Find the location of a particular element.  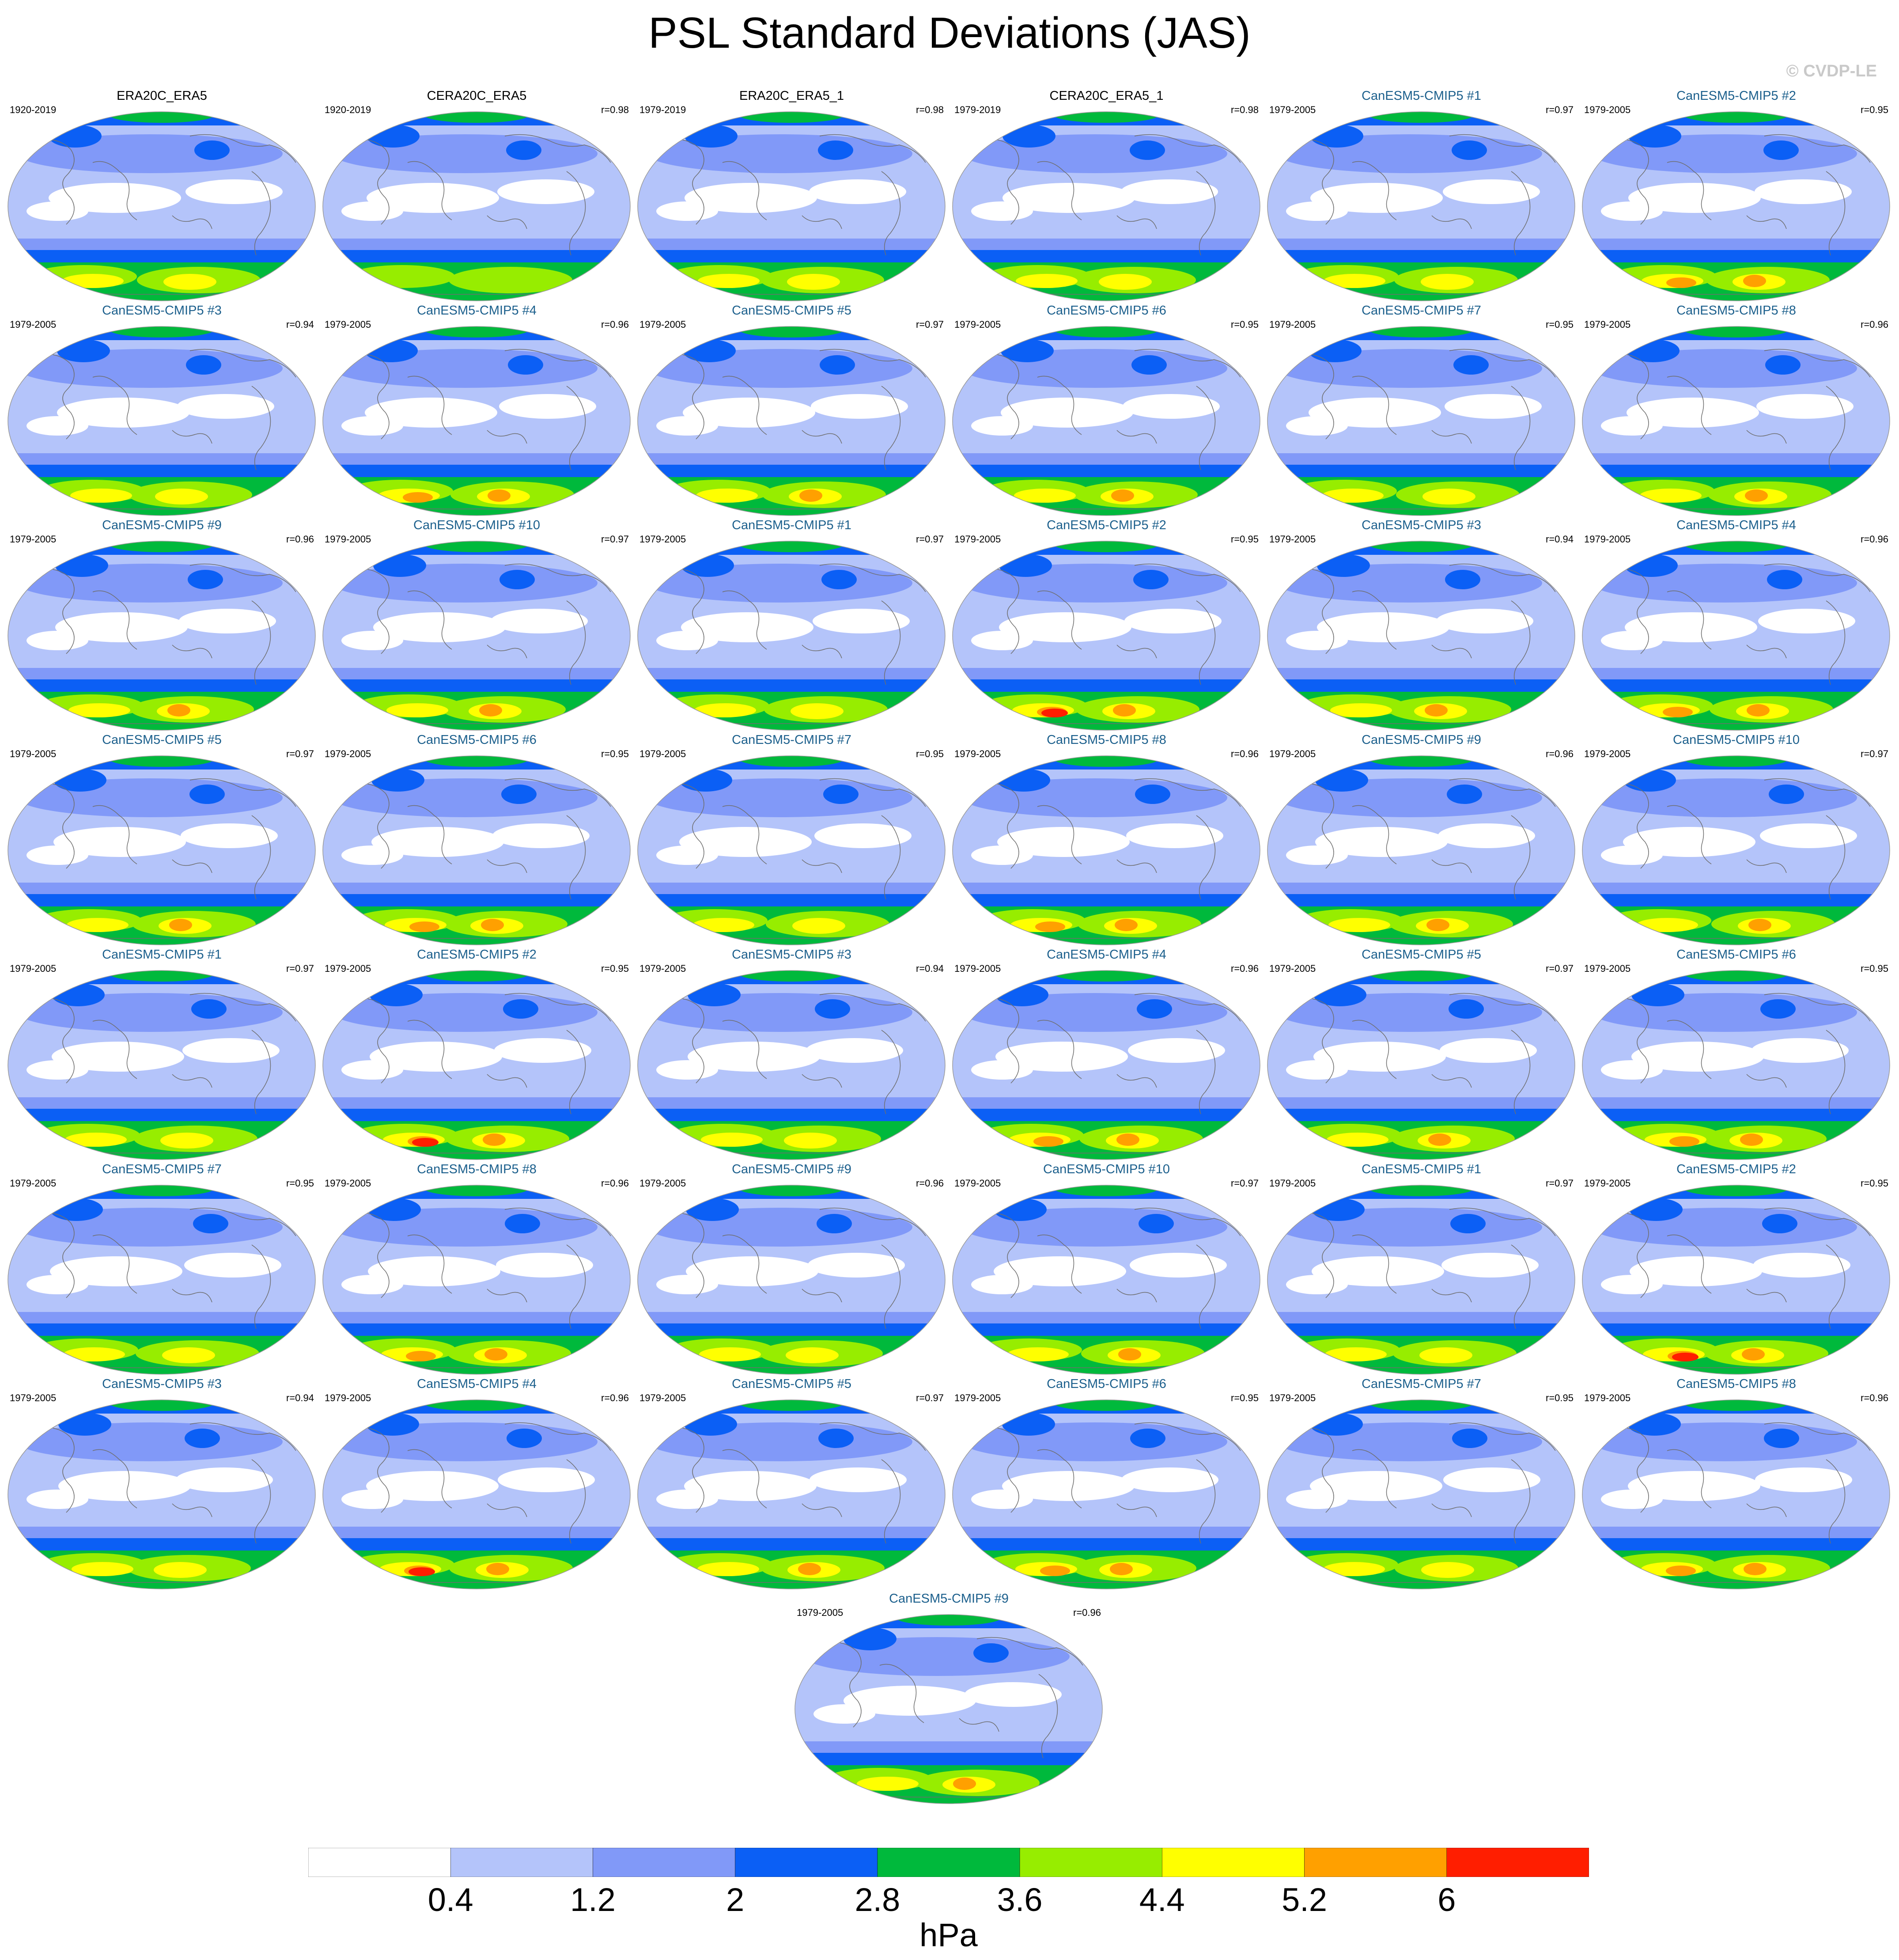

map-panel: CanESM5-CMIP5 #7 1979-2005 r=0.95 is located at coordinates (1421, 411).